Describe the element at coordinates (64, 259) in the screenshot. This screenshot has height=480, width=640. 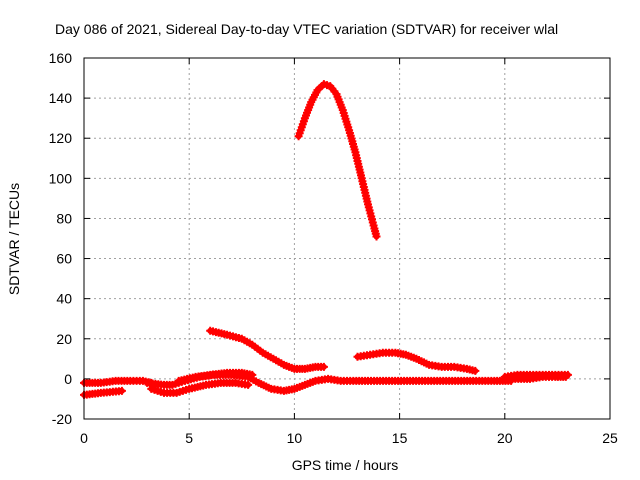
I see `y-tick-label: 60` at that location.